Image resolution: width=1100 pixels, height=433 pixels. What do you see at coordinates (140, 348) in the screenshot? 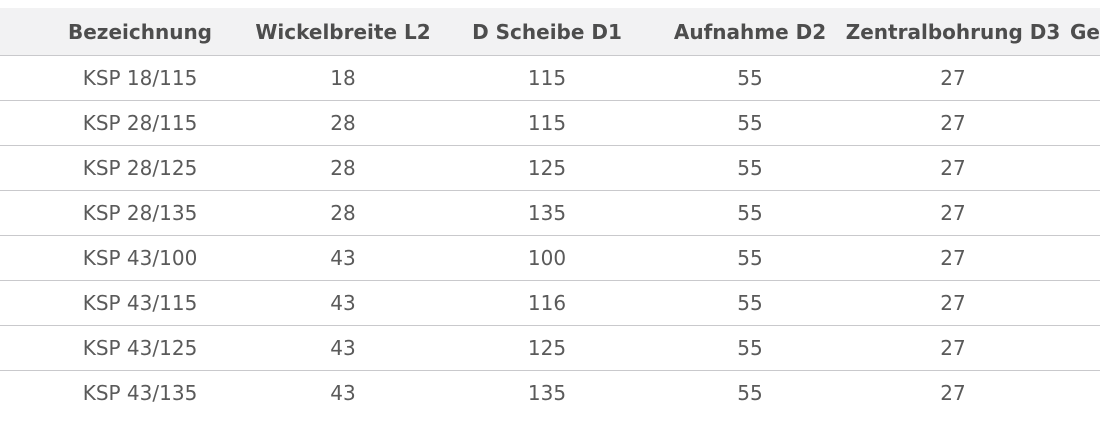
I see `table-cell: KSP 43/125` at bounding box center [140, 348].